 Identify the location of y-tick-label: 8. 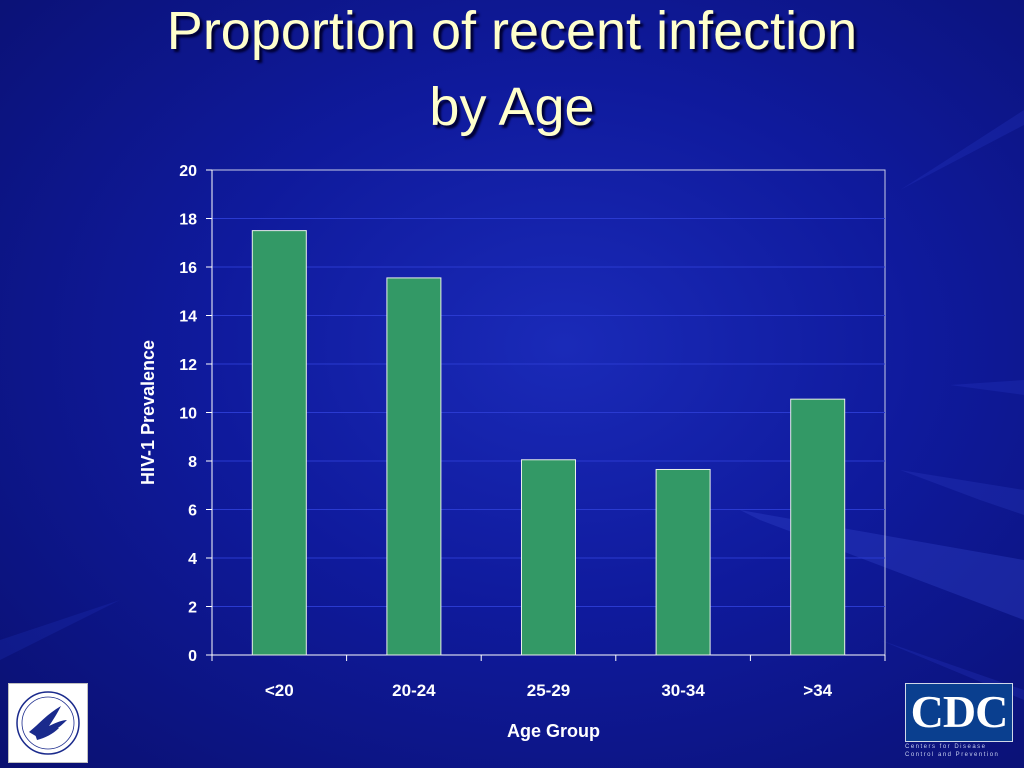
(192, 462).